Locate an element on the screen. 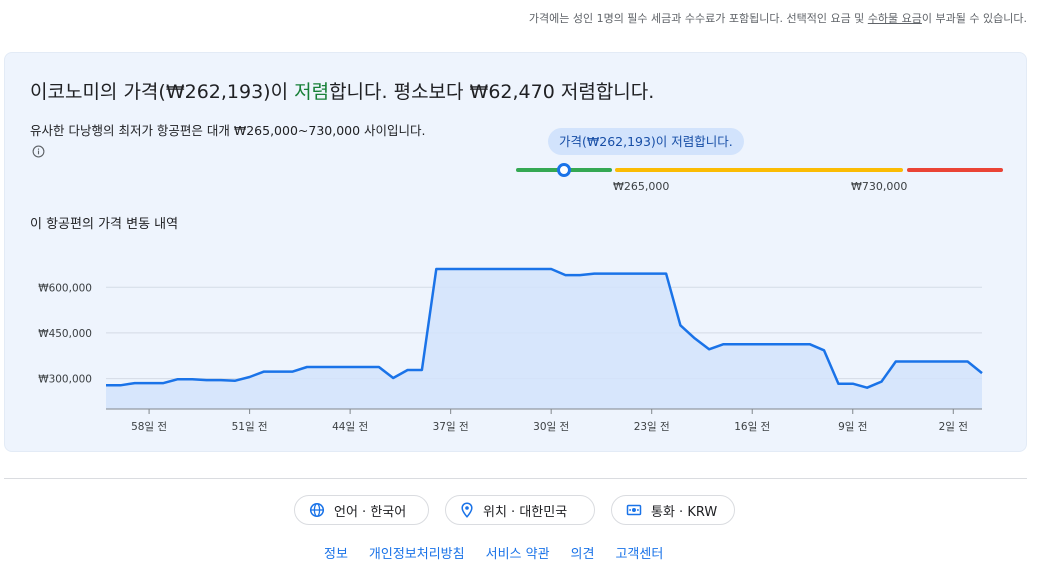  x-tick-label: 37일 전 is located at coordinates (451, 426).